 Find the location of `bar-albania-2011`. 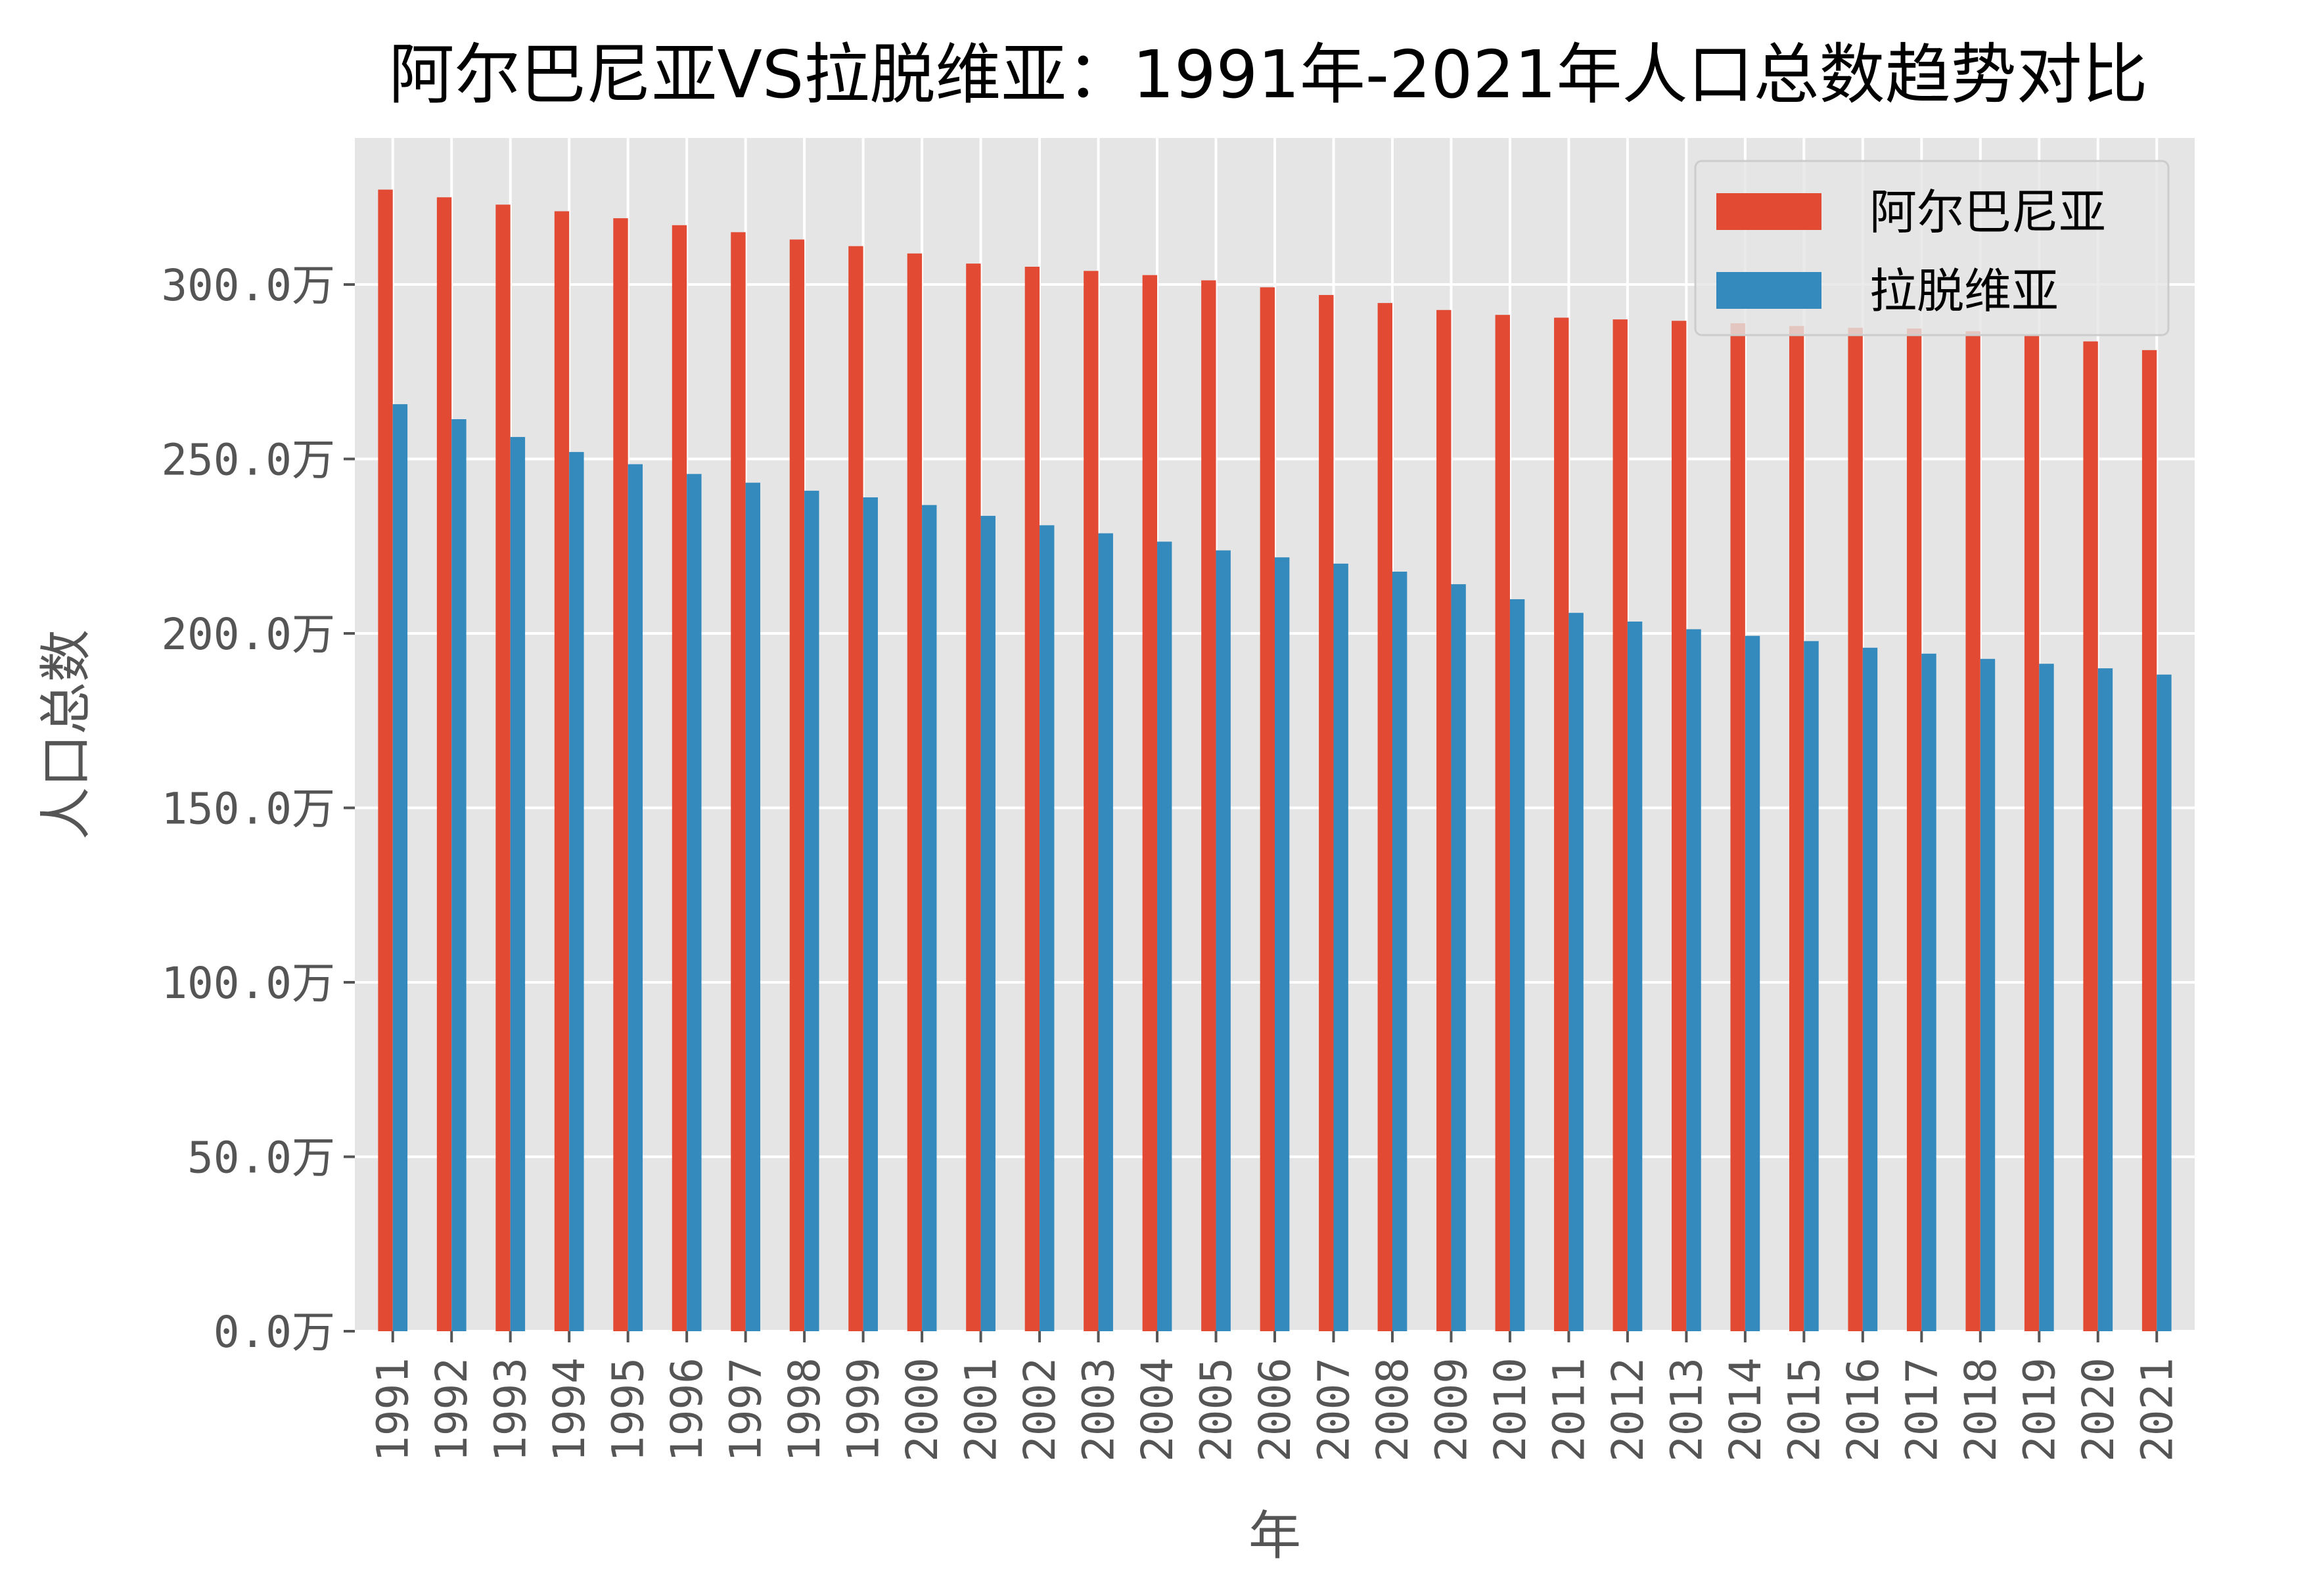

bar-albania-2011 is located at coordinates (1561, 824).